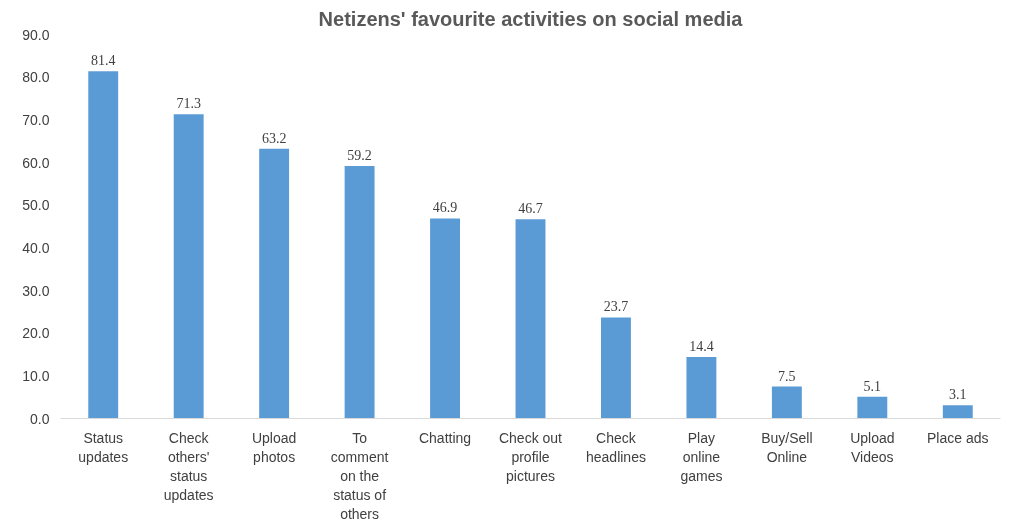 This screenshot has height=530, width=1011. Describe the element at coordinates (40, 418) in the screenshot. I see `y-tick-label: 0.0` at that location.